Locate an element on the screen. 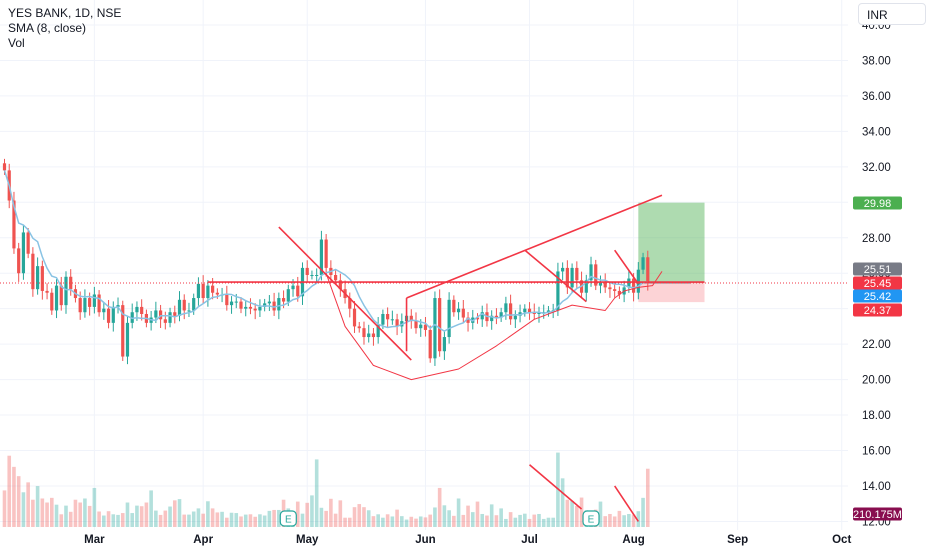  x-tick-label: Sep is located at coordinates (737, 540).